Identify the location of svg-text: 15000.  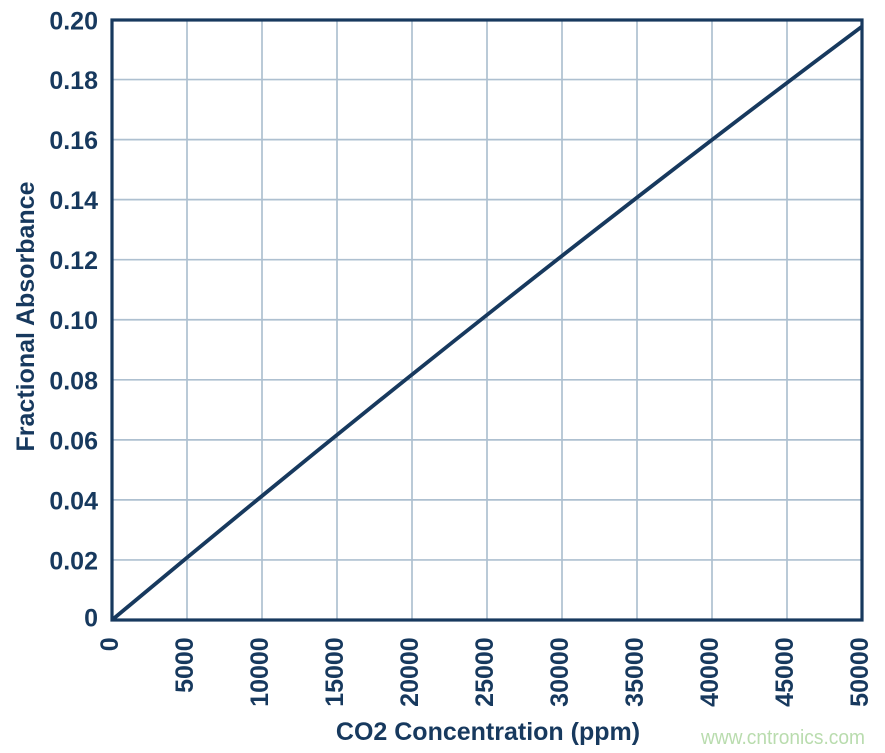
(335, 672).